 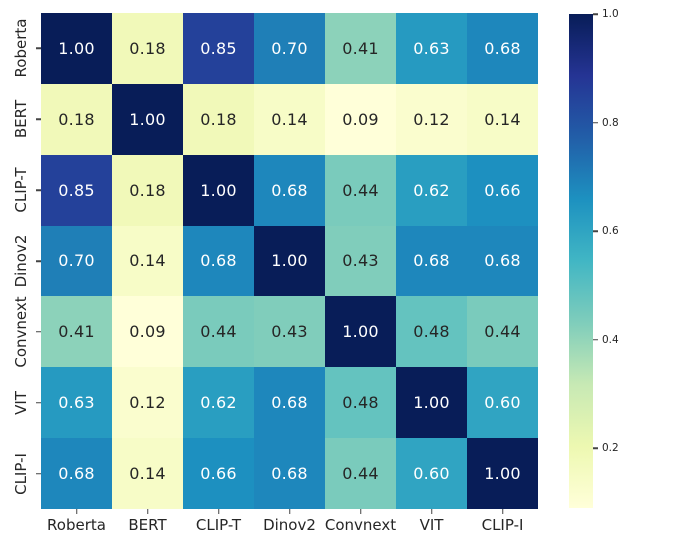 I want to click on y-axis-label: CLIP-T, so click(x=21, y=190).